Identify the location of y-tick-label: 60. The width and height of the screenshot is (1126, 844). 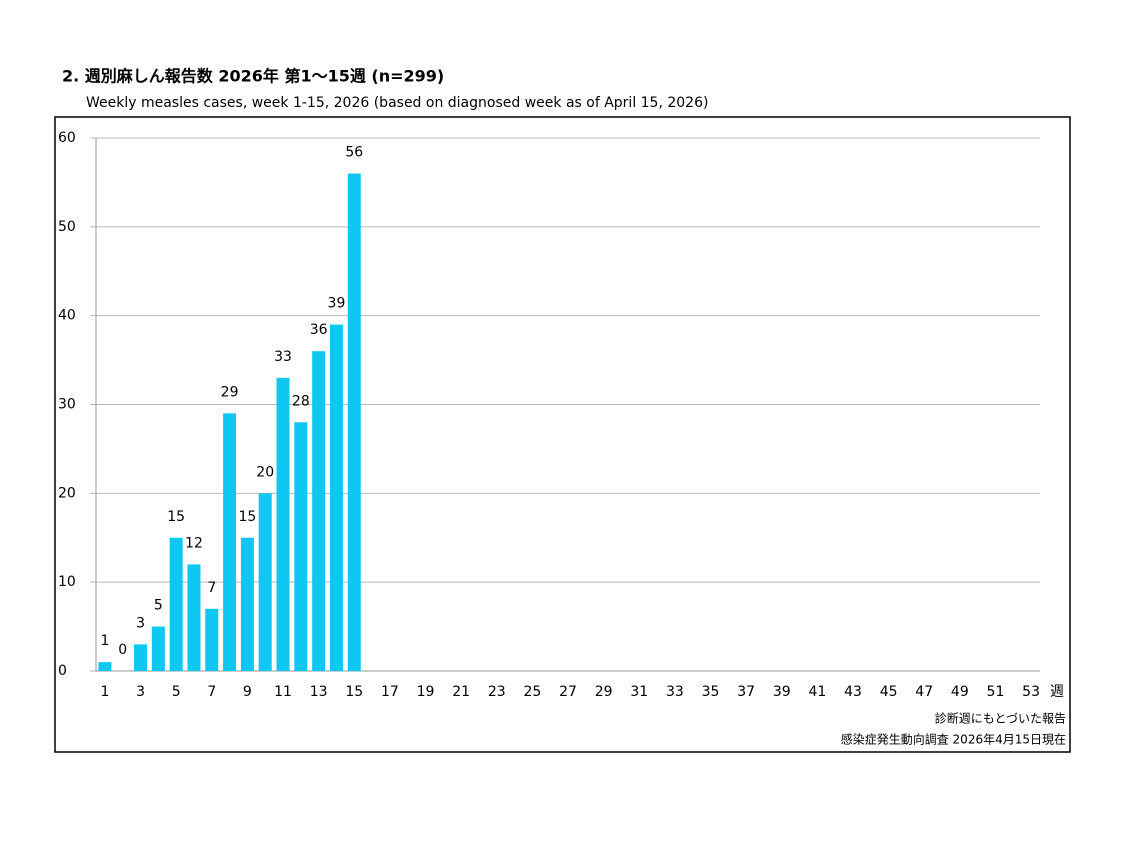
(67, 138).